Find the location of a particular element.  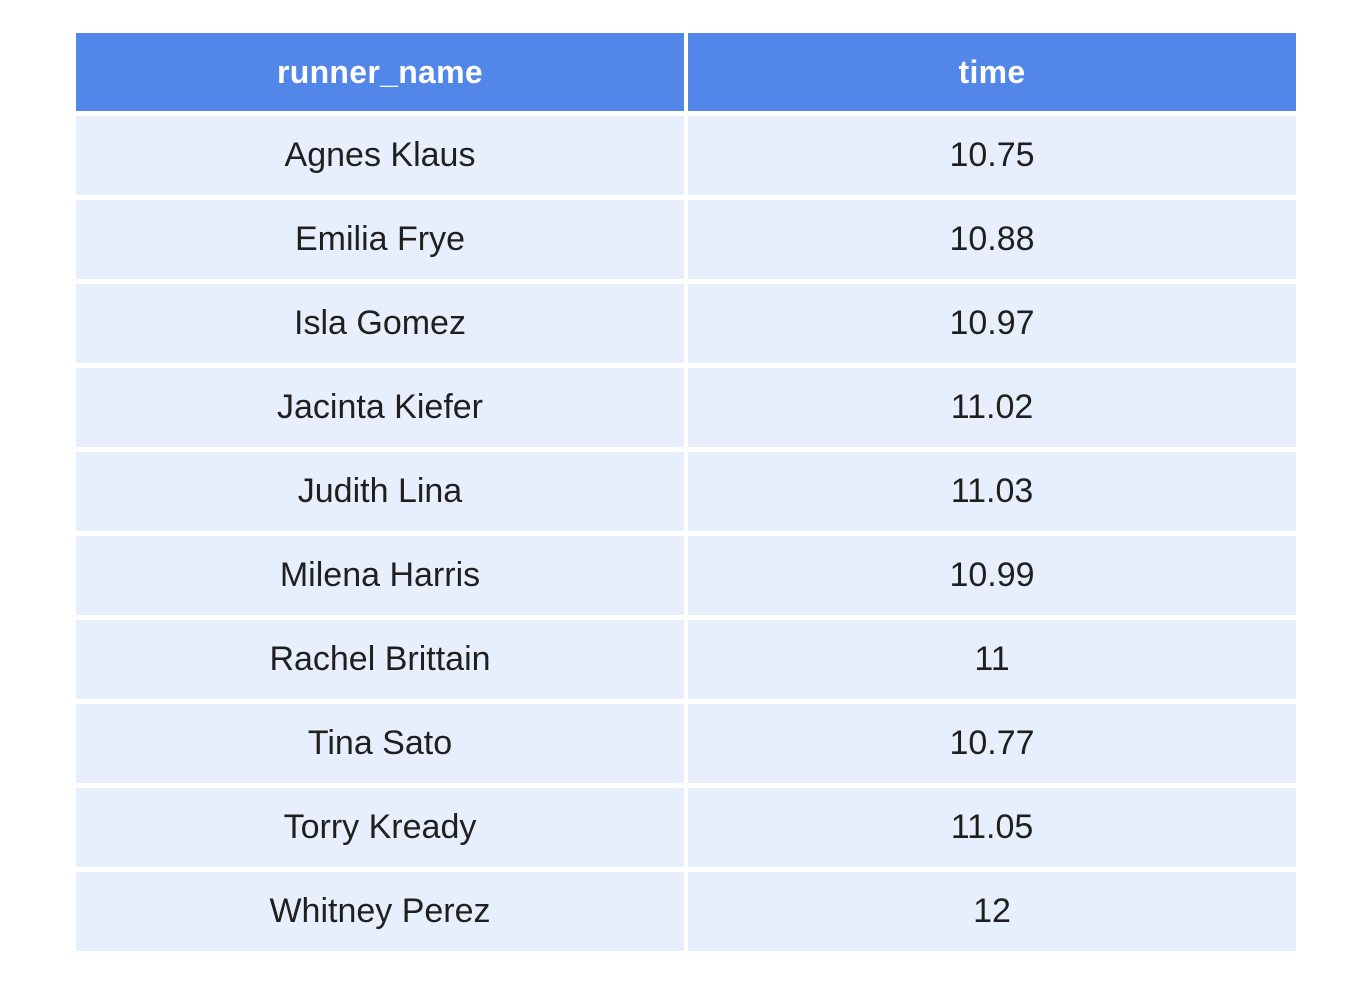

table-cell-time: 10.97 is located at coordinates (992, 323).